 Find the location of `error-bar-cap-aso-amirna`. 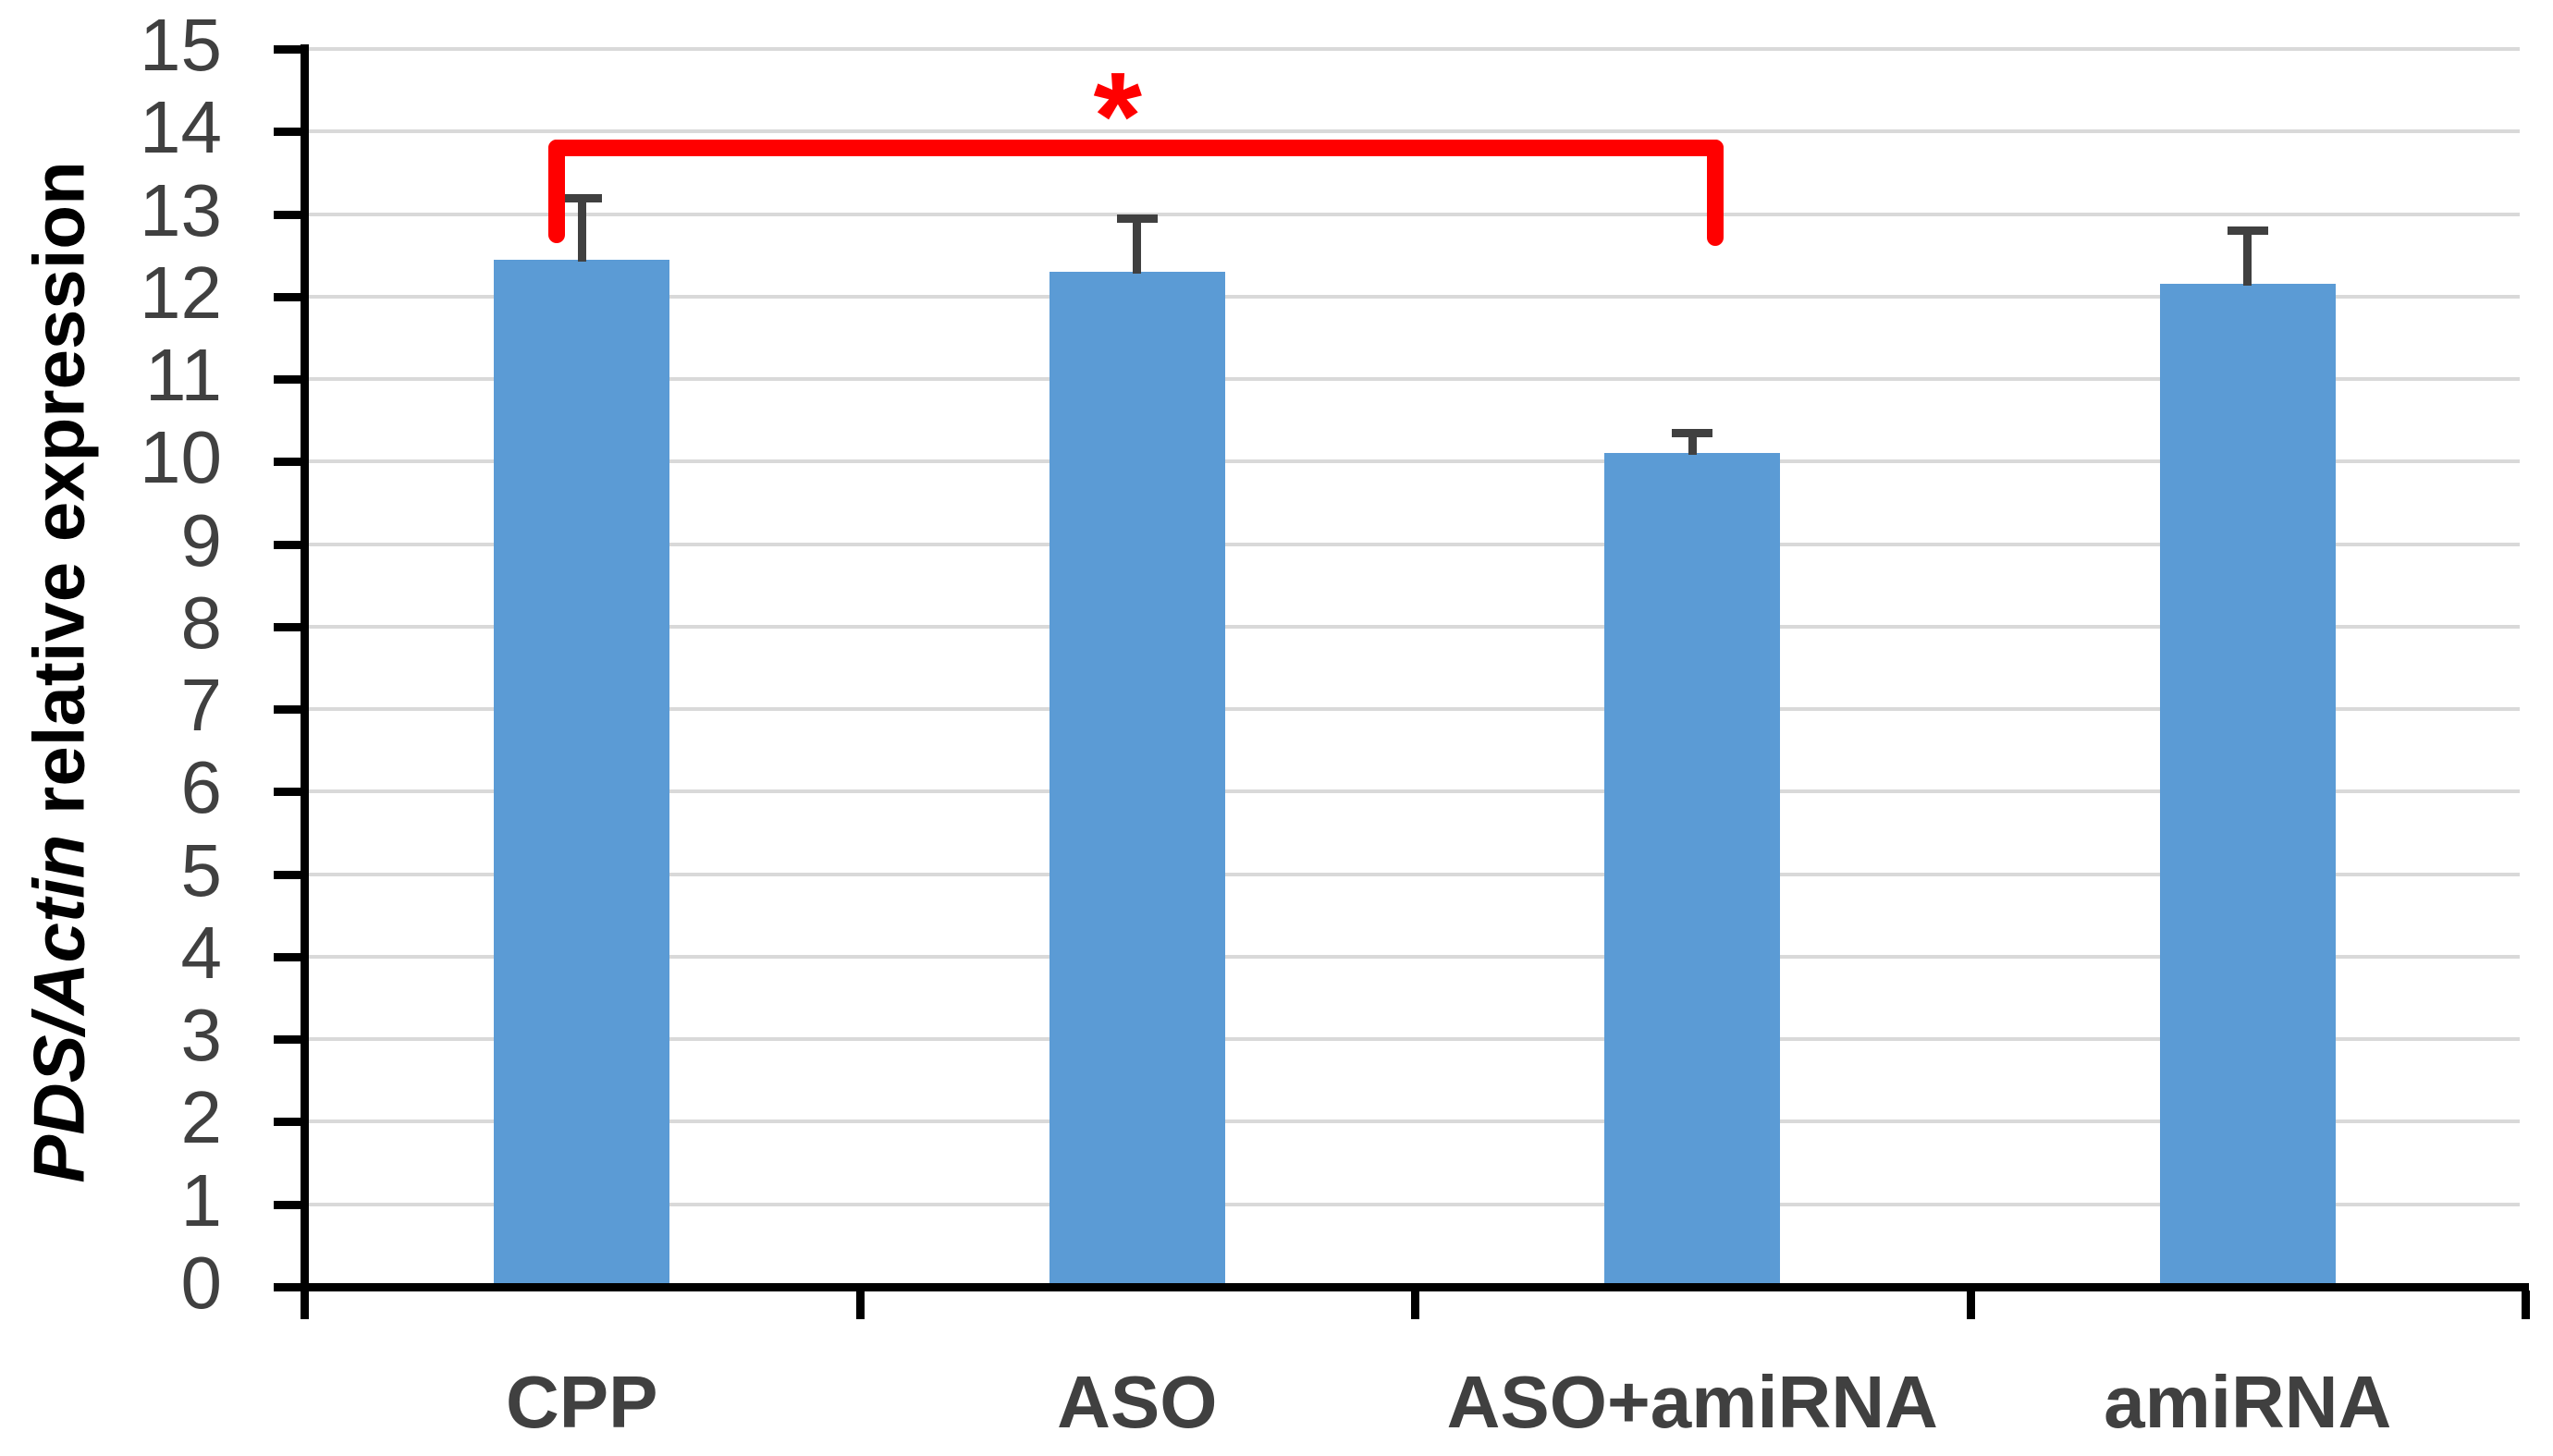

error-bar-cap-aso-amirna is located at coordinates (1692, 433).